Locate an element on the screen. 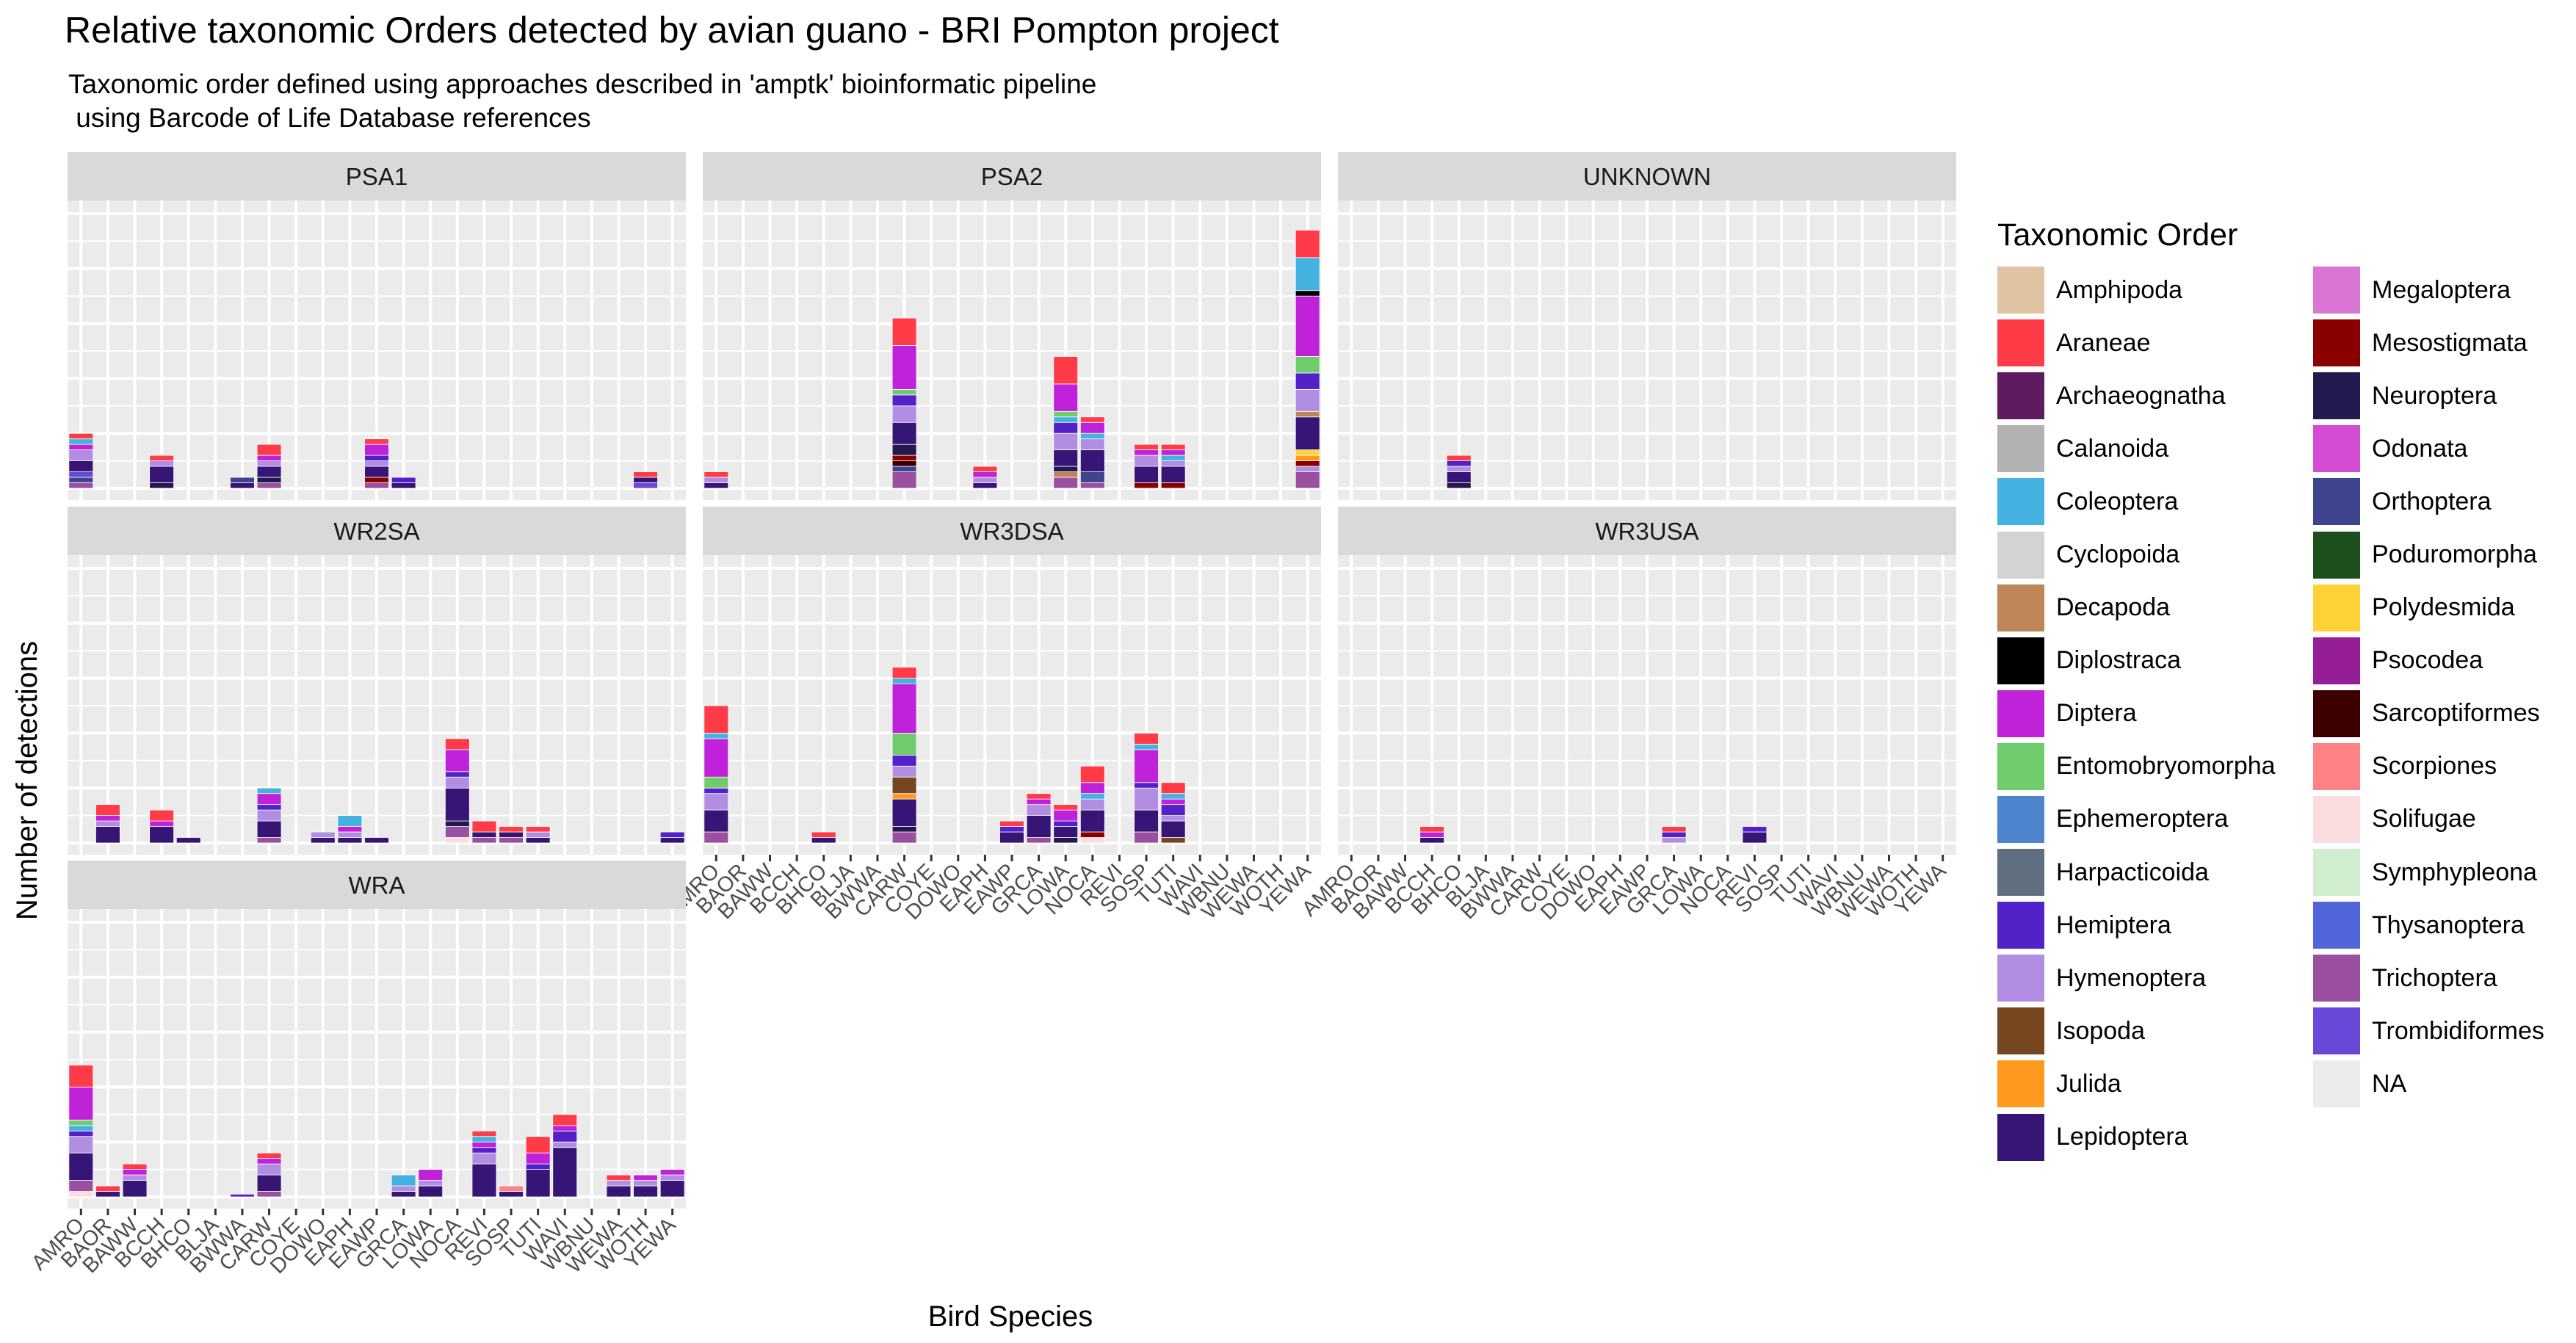 The width and height of the screenshot is (2576, 1343). legend-item-label: Sarcoptiformes is located at coordinates (2456, 714).